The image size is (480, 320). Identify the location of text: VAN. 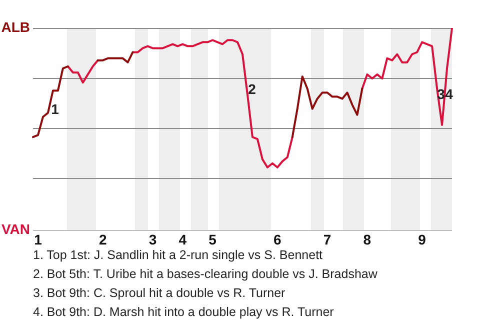
(15, 228).